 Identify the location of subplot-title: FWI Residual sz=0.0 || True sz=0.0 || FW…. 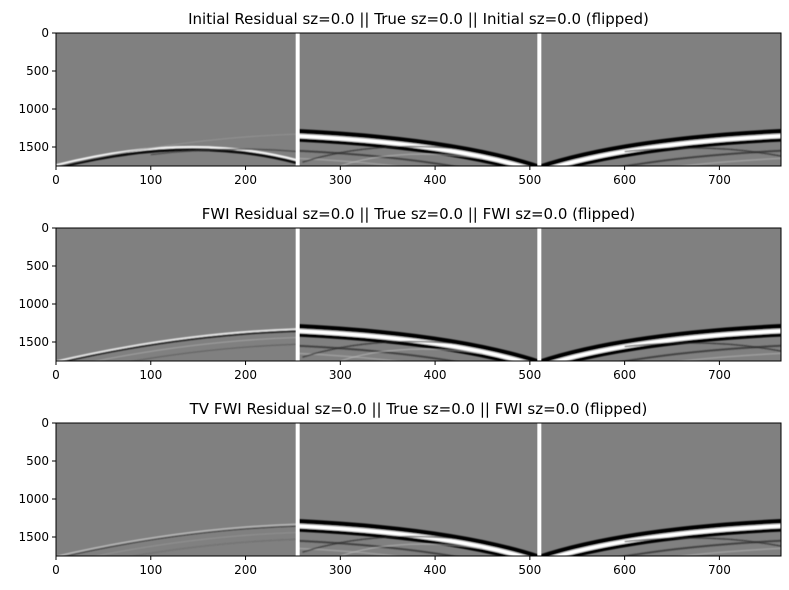
(419, 214).